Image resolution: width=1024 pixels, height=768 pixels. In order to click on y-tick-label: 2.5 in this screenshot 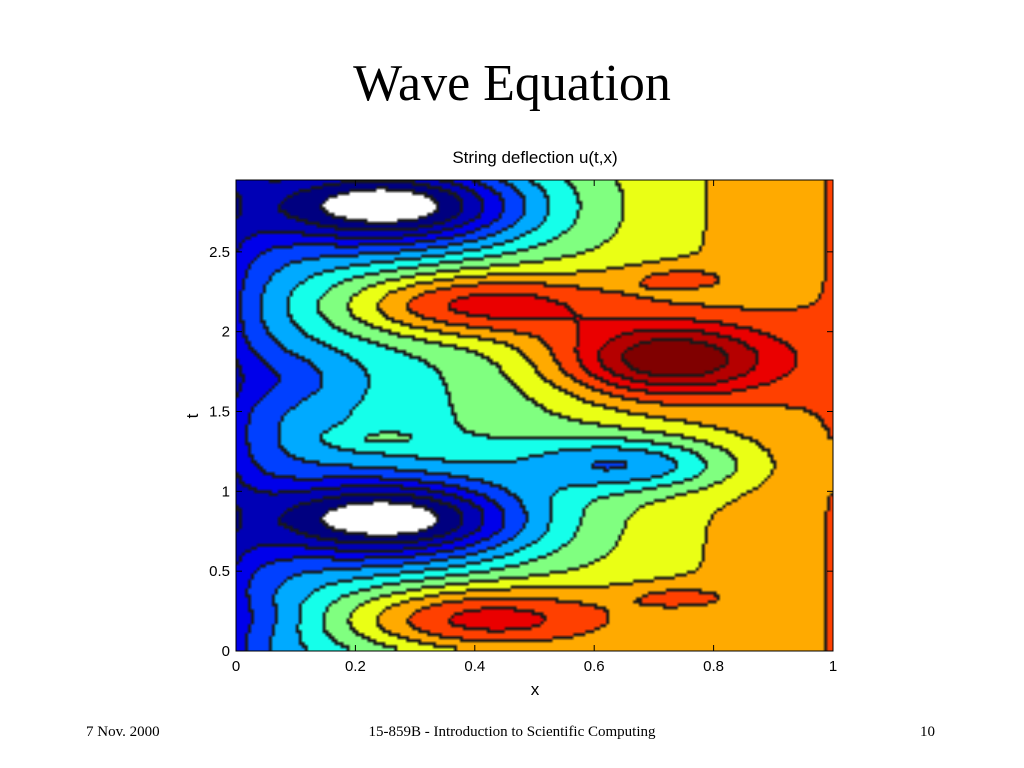, I will do `click(219, 252)`.